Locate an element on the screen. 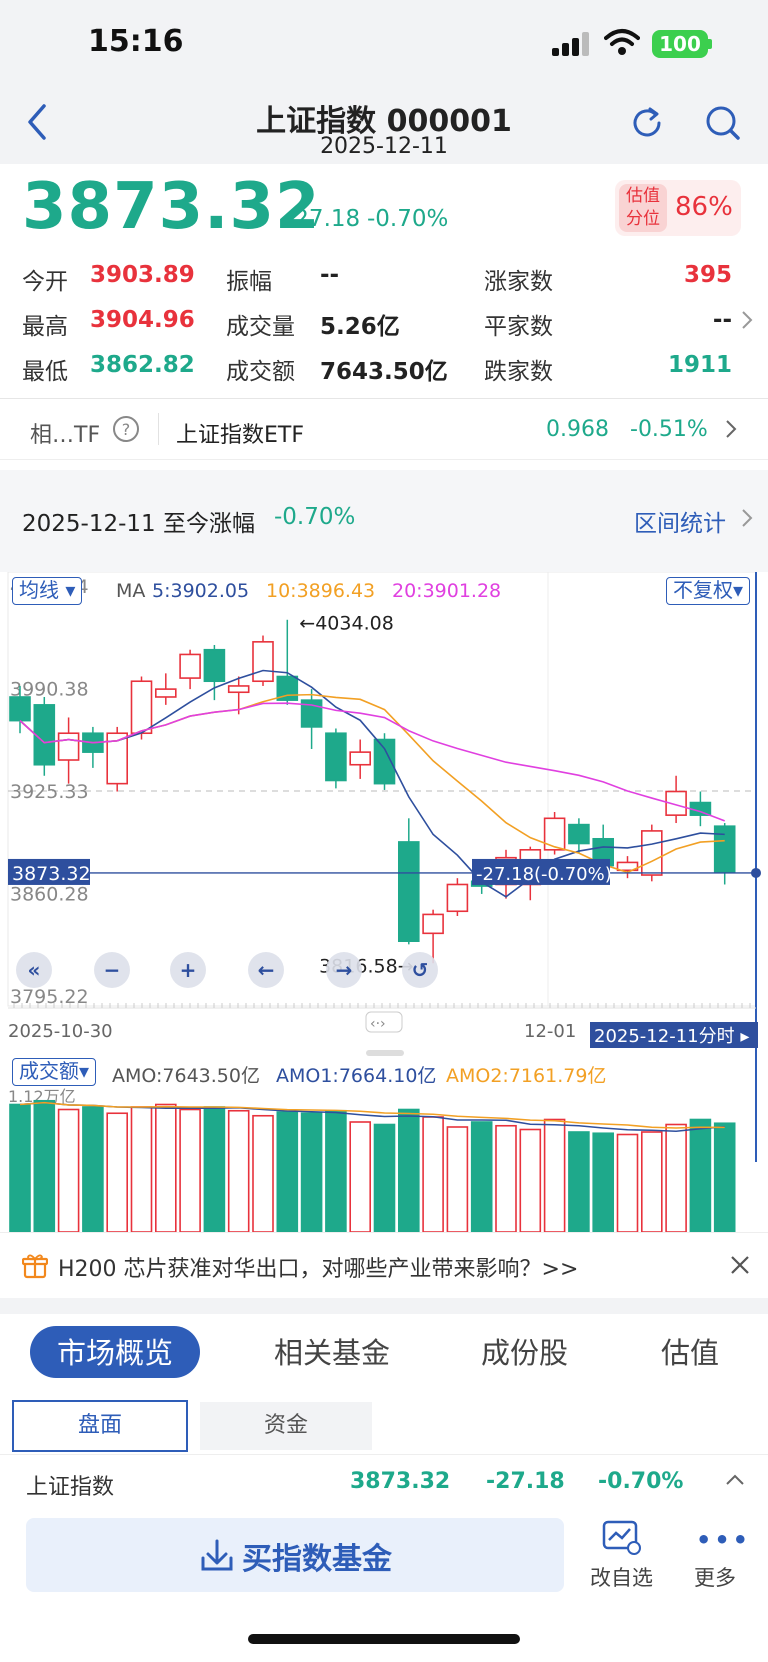 This screenshot has height=1662, width=768. indicator-dropdown-label: 均线 is located at coordinates (39, 590).